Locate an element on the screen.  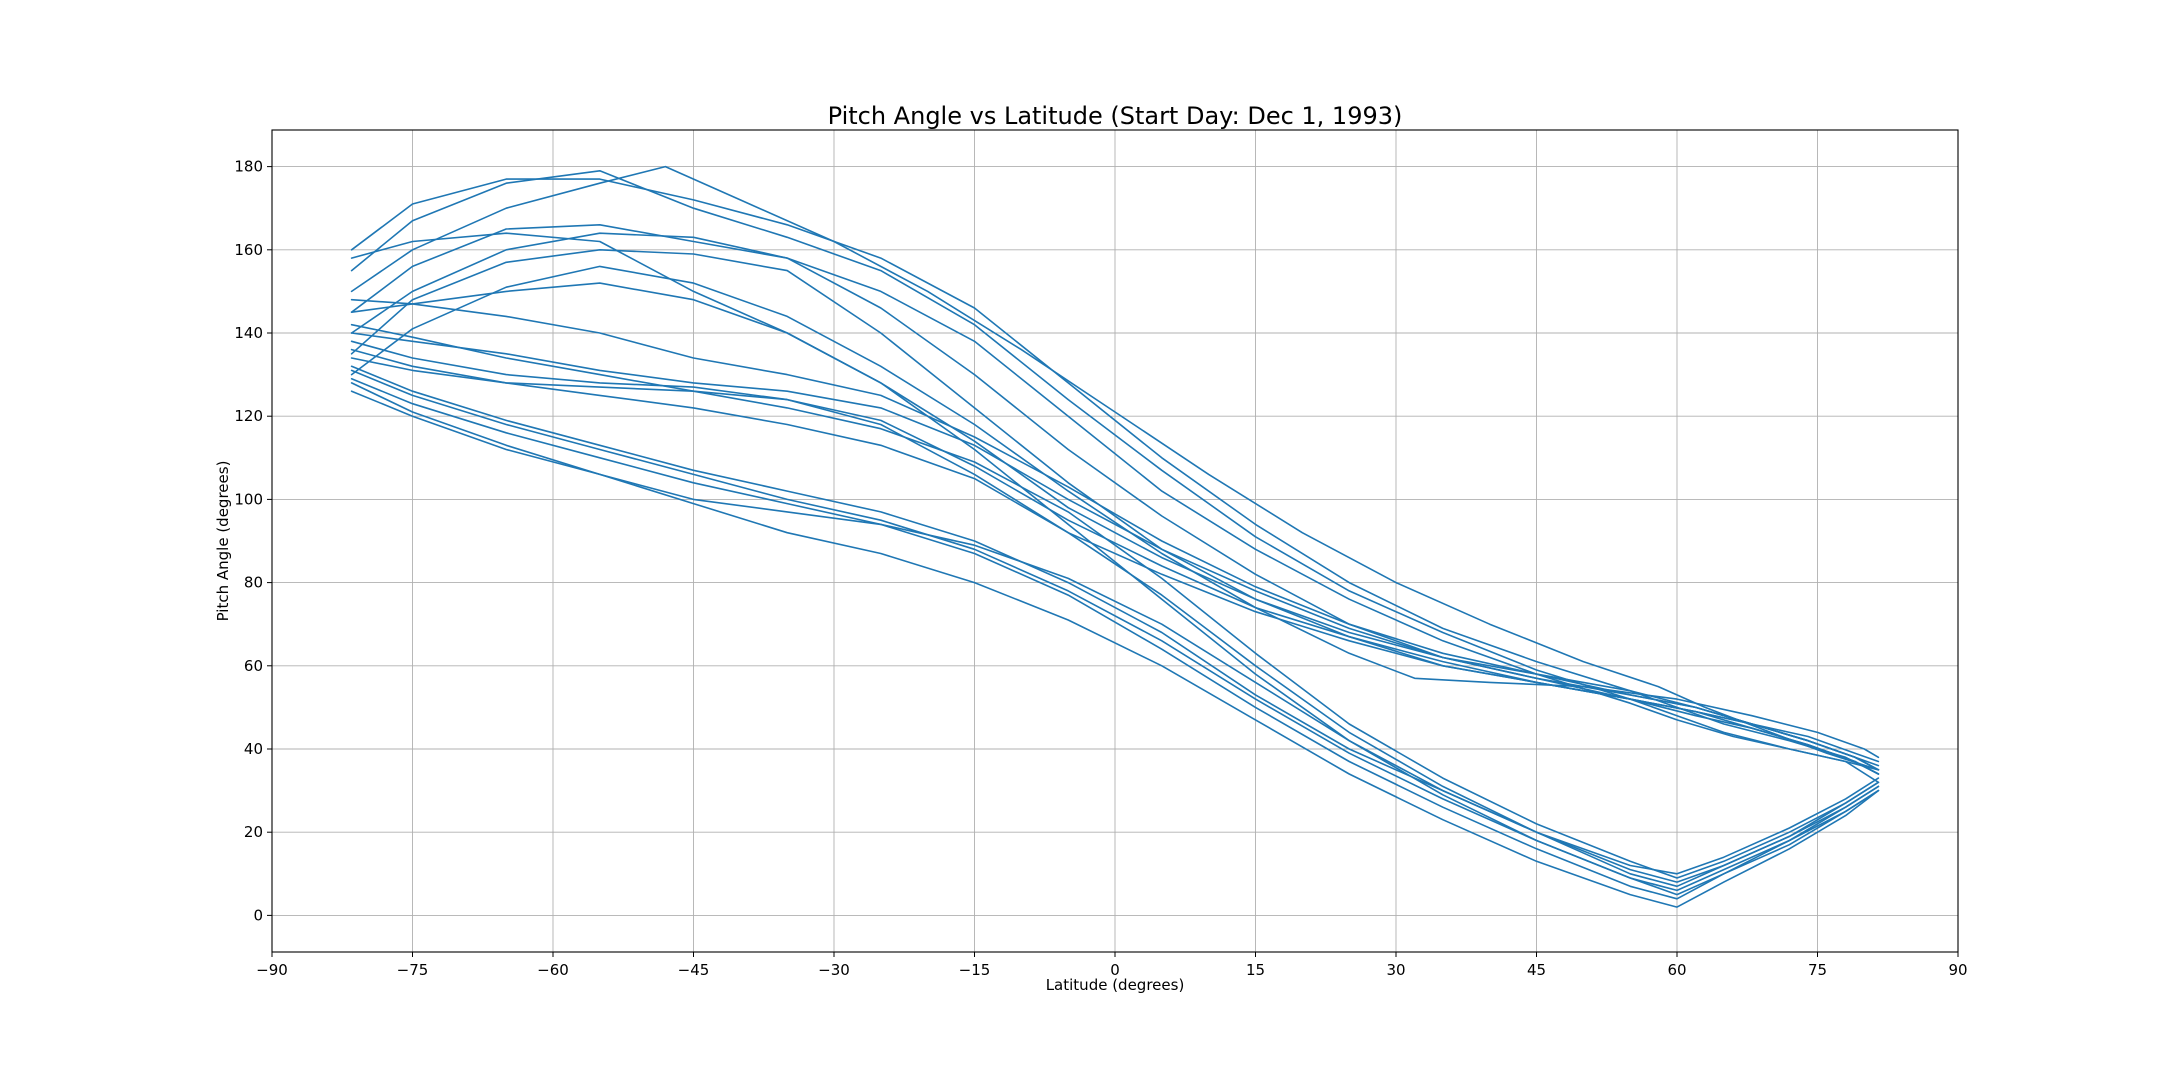
y-tick-label: 60 is located at coordinates (253, 666).